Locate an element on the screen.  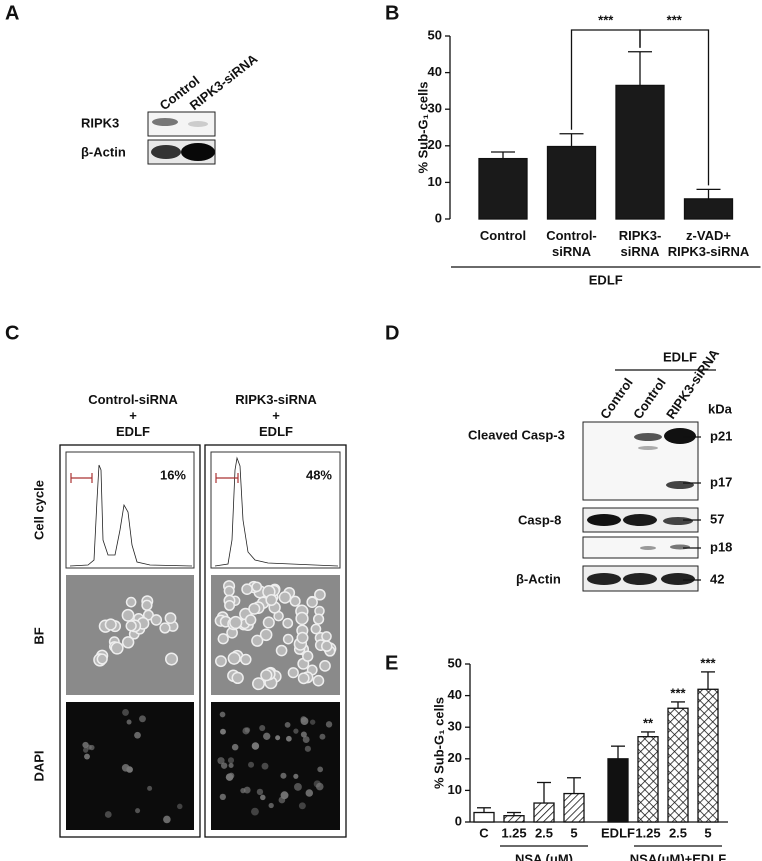
panel-frame is located at coordinates (275, 641).